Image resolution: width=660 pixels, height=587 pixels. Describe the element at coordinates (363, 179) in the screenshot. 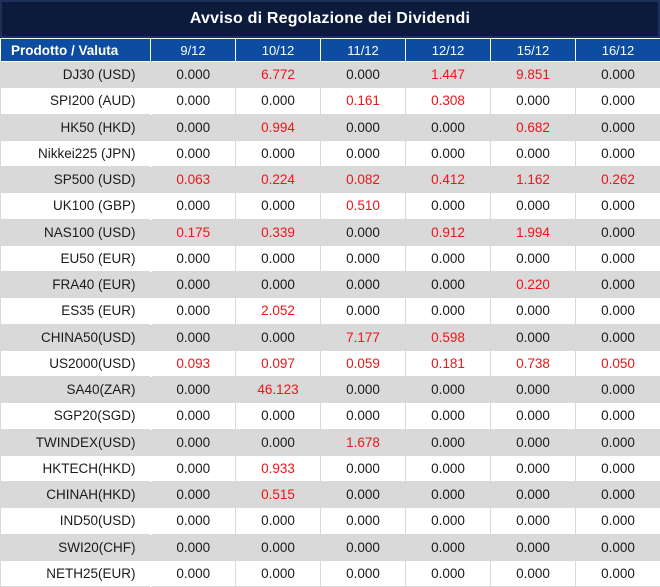

I see `dividend-value-cell: 0.082` at that location.